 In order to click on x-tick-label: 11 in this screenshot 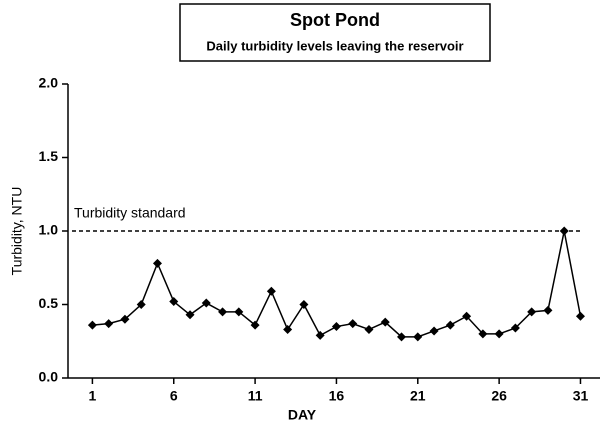, I will do `click(255, 396)`.